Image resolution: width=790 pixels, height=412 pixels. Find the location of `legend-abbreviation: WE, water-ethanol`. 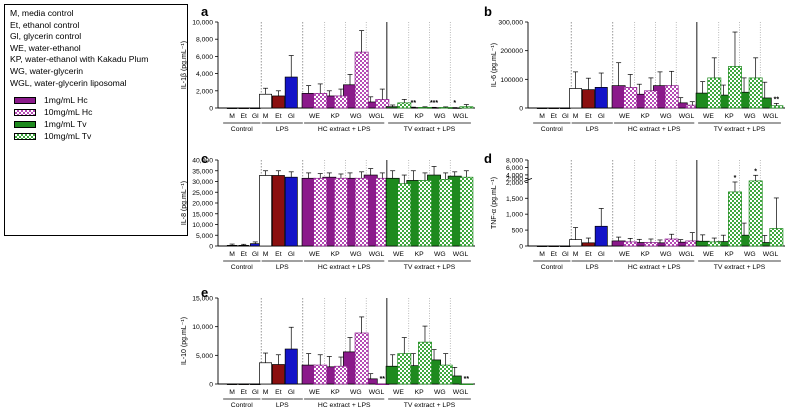

legend-abbreviation: WE, water-ethanol is located at coordinates (45, 47).